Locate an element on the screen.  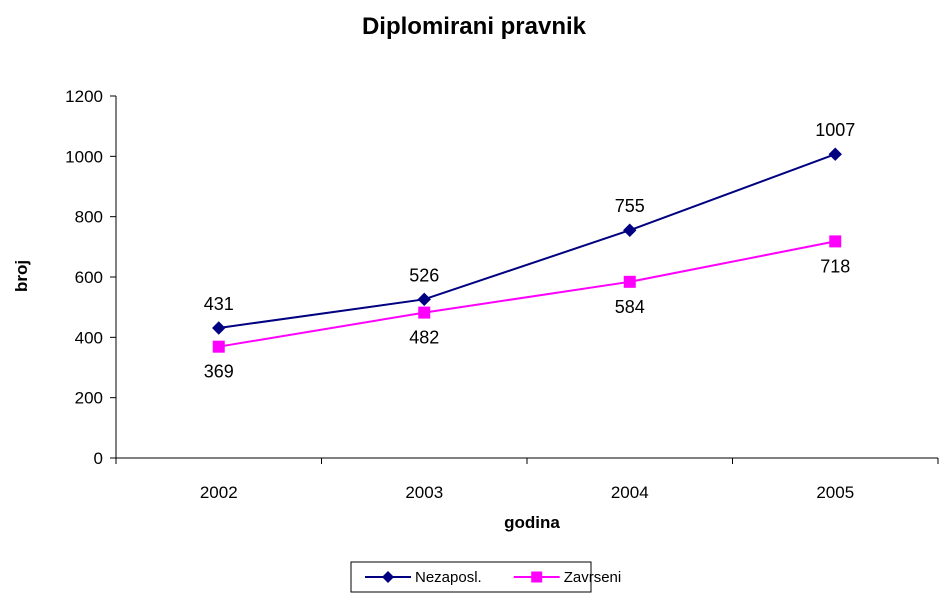
data-label: 584 is located at coordinates (630, 307).